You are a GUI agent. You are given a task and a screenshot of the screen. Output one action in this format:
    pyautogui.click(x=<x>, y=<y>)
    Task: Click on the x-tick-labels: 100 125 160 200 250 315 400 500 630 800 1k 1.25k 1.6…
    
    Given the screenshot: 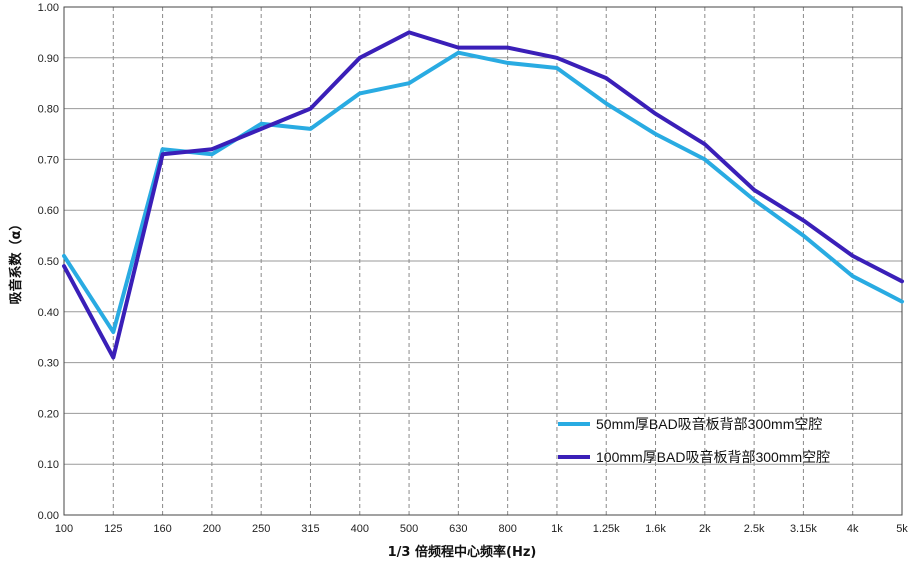 What is the action you would take?
    pyautogui.click(x=481, y=529)
    